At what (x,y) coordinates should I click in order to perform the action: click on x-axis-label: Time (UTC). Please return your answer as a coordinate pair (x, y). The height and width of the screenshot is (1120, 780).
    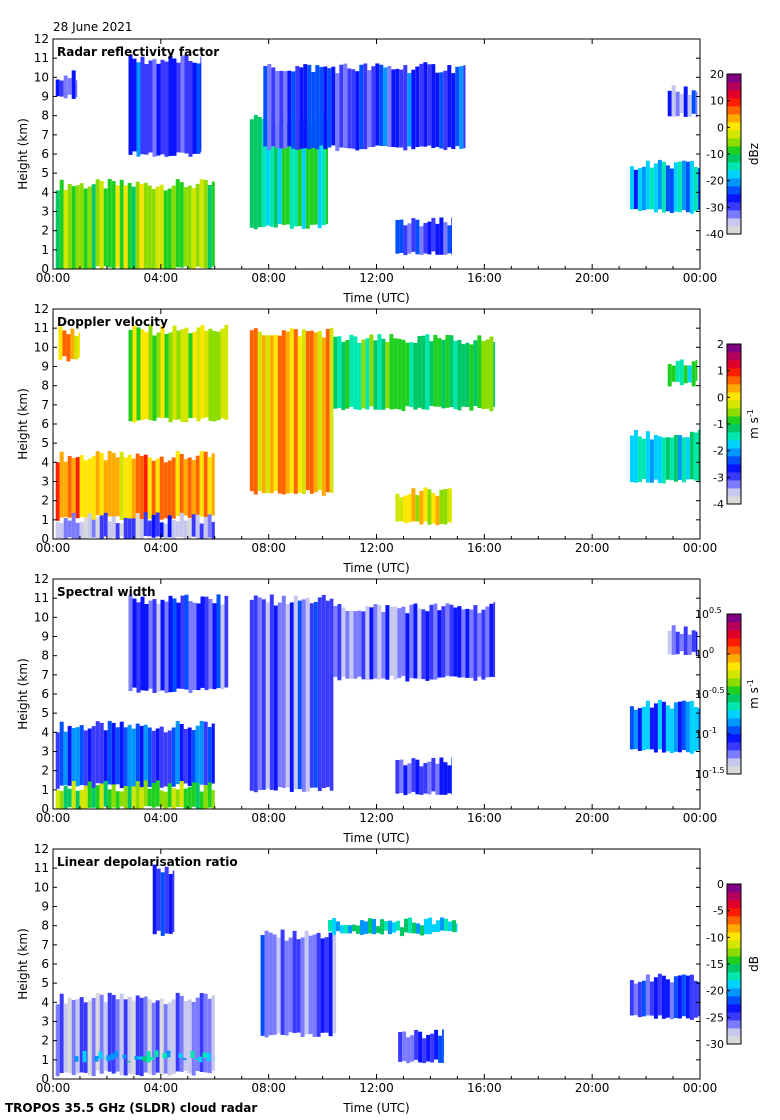
    Looking at the image, I should click on (375, 838).